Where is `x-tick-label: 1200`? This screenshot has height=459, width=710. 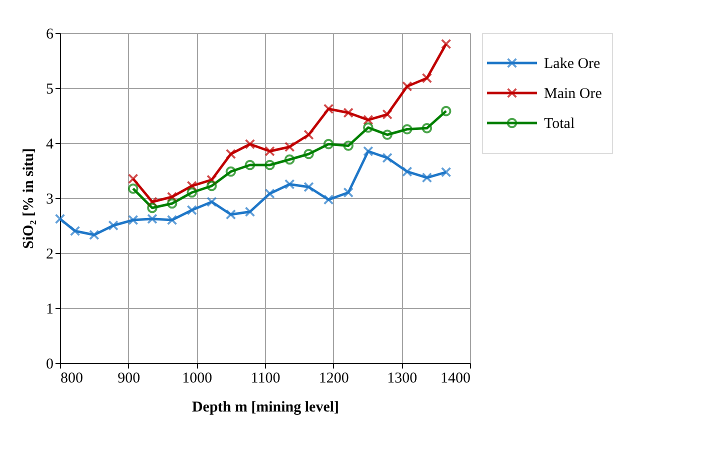 x-tick-label: 1200 is located at coordinates (333, 378).